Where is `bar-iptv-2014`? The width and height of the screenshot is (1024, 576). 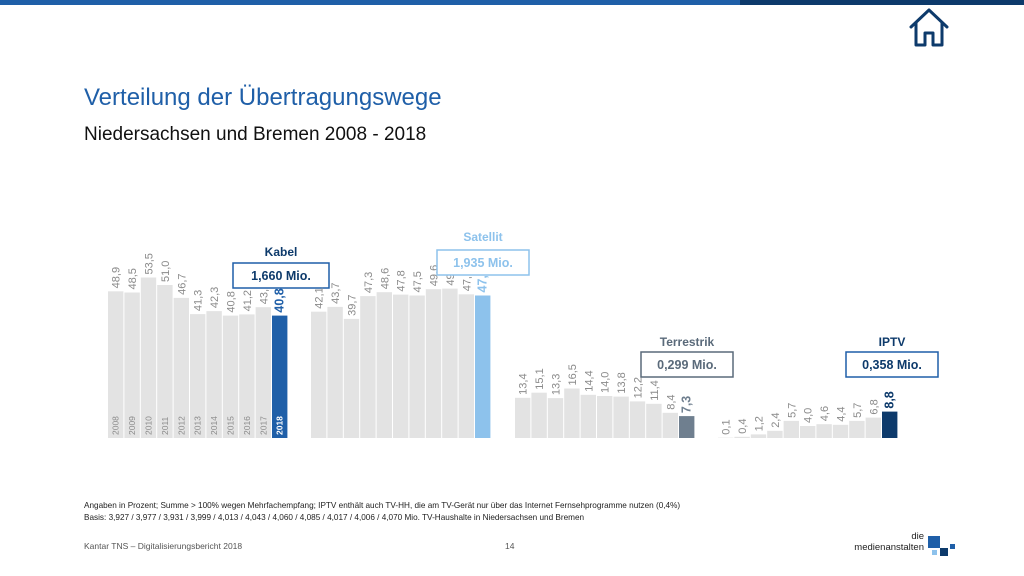 bar-iptv-2014 is located at coordinates (824, 431).